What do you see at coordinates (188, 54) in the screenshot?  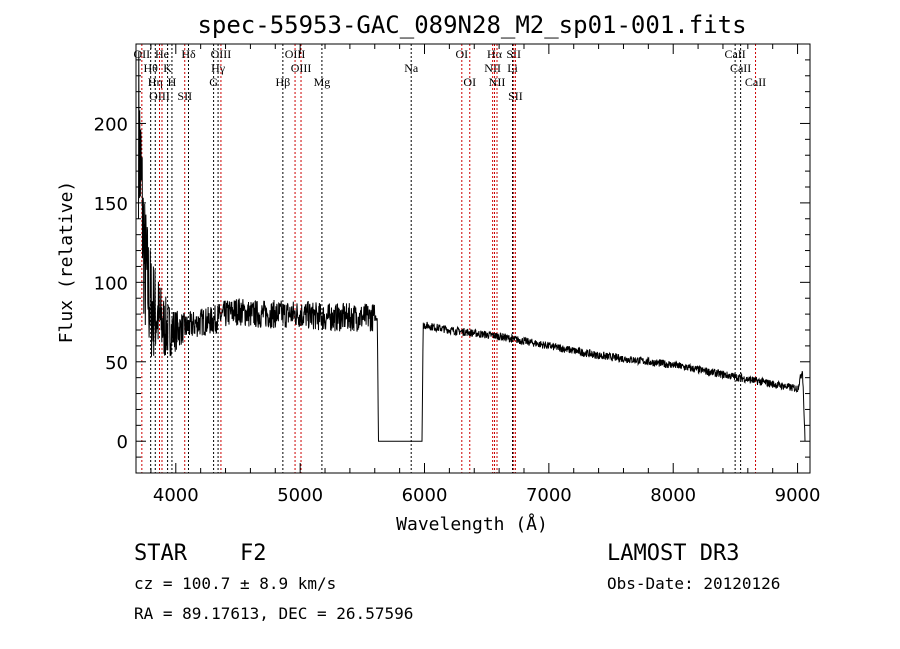 I see `spectral-line-label: Hδ` at bounding box center [188, 54].